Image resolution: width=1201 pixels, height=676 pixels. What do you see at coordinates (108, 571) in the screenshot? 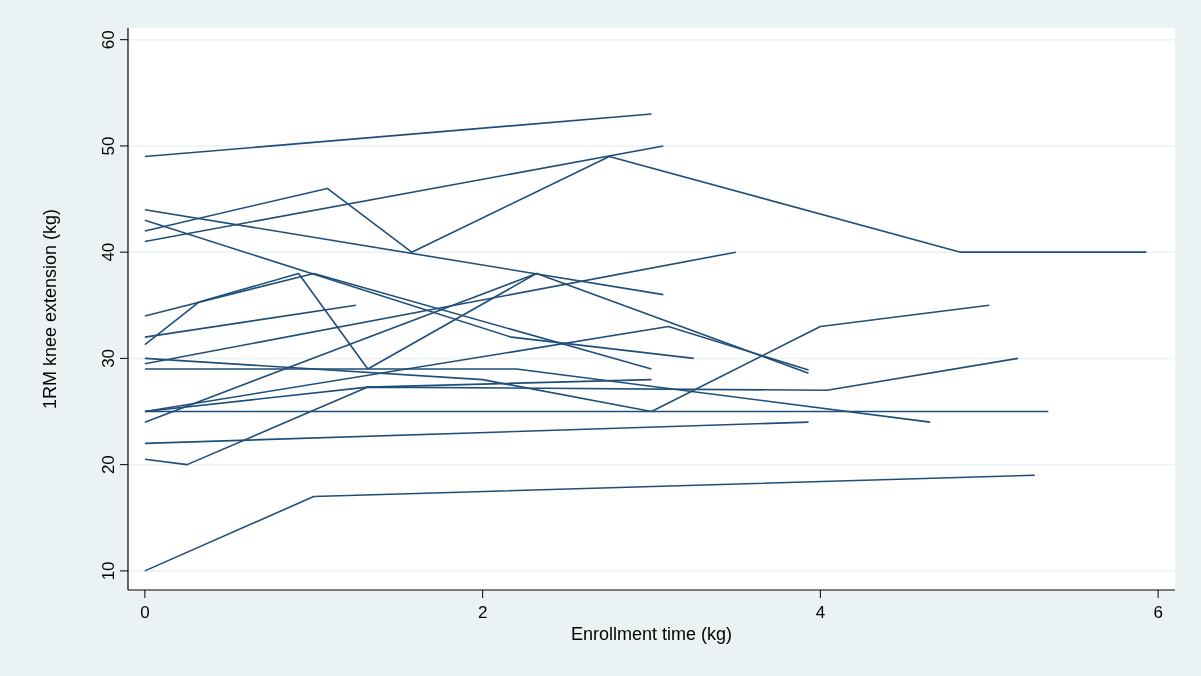
I see `y-tick-label: 10` at bounding box center [108, 571].